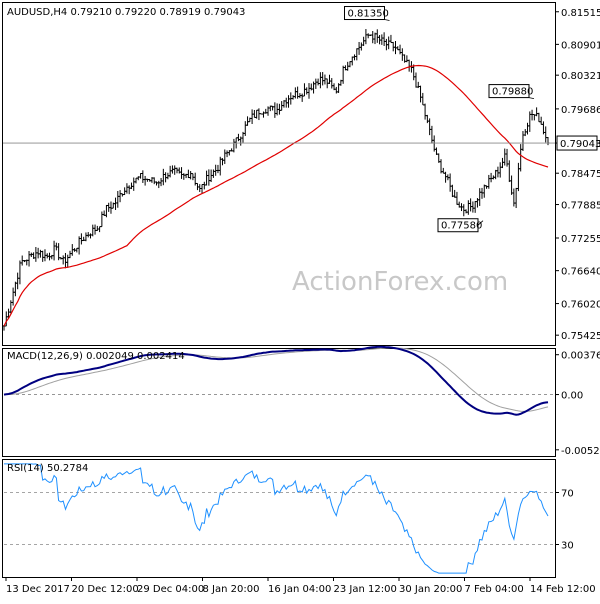 The image size is (600, 604). What do you see at coordinates (580, 76) in the screenshot?
I see `price-y-tick-label: 0.80321` at bounding box center [580, 76].